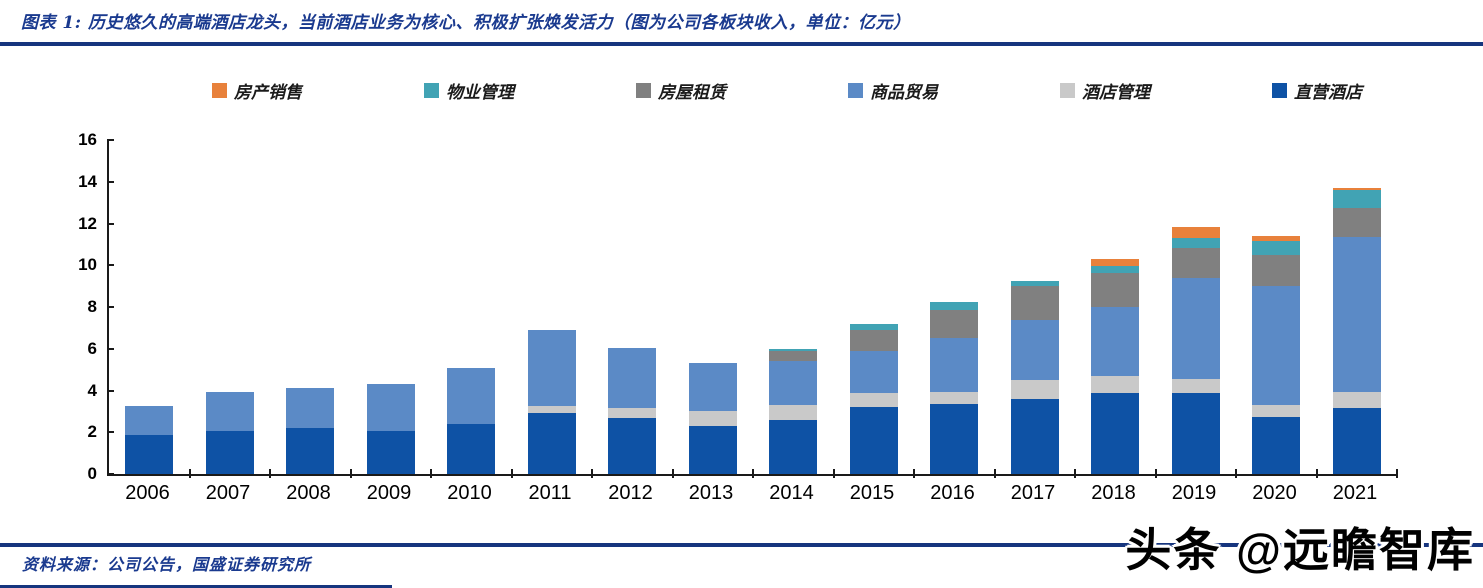 The height and width of the screenshot is (588, 1483). I want to click on x-axis-label-2010: 2010, so click(469, 493).